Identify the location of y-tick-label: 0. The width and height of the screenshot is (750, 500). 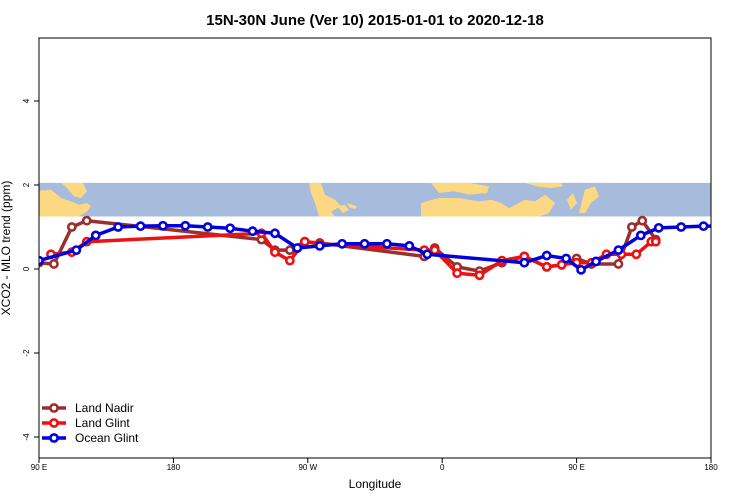
(26, 268).